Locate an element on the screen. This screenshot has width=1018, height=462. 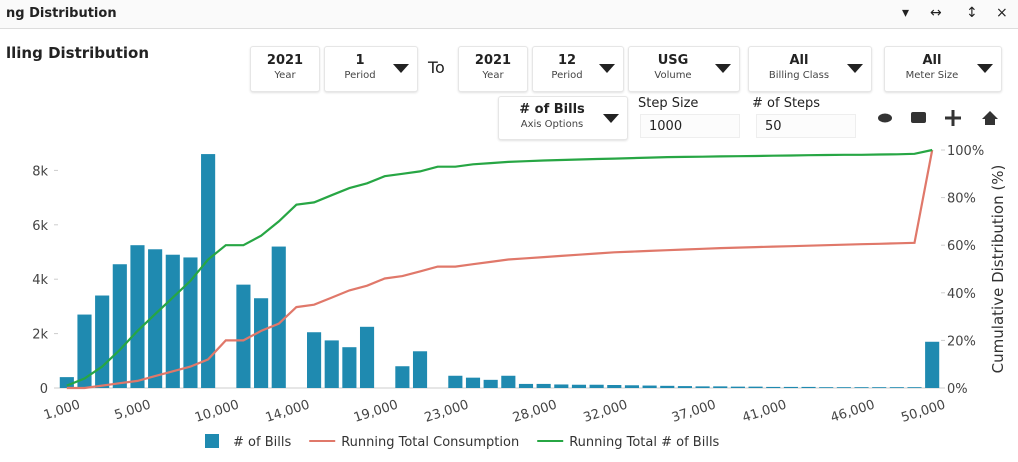
start-year: 2021 Year is located at coordinates (285, 69).